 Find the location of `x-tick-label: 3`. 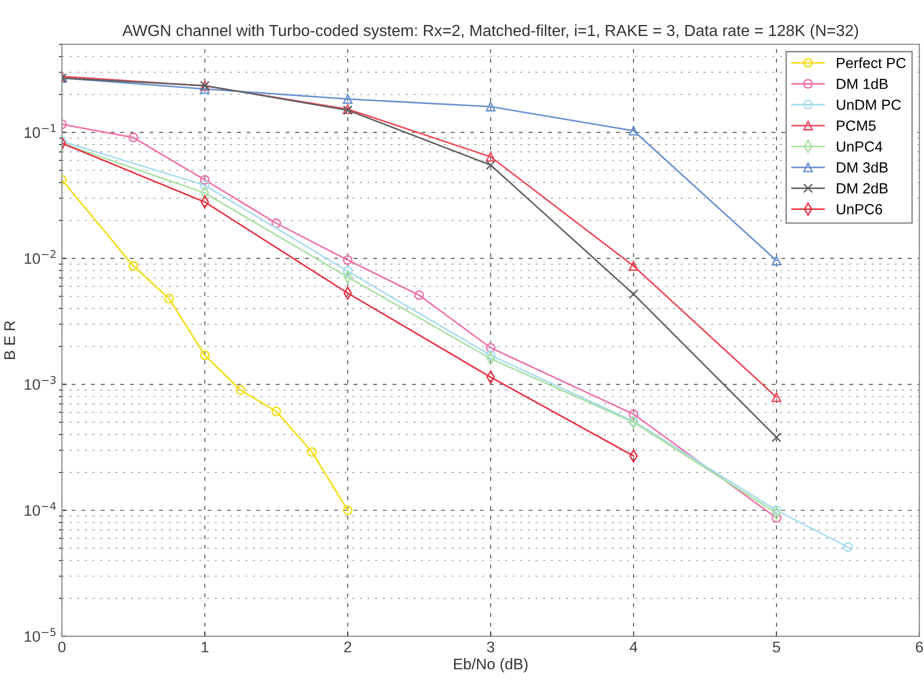

x-tick-label: 3 is located at coordinates (490, 647).